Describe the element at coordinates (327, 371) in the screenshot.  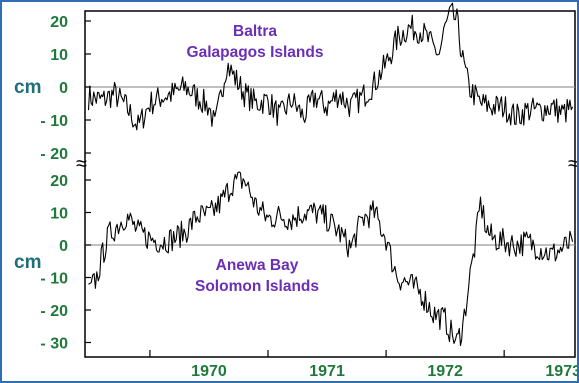
I see `x-tick-label: 1971` at that location.